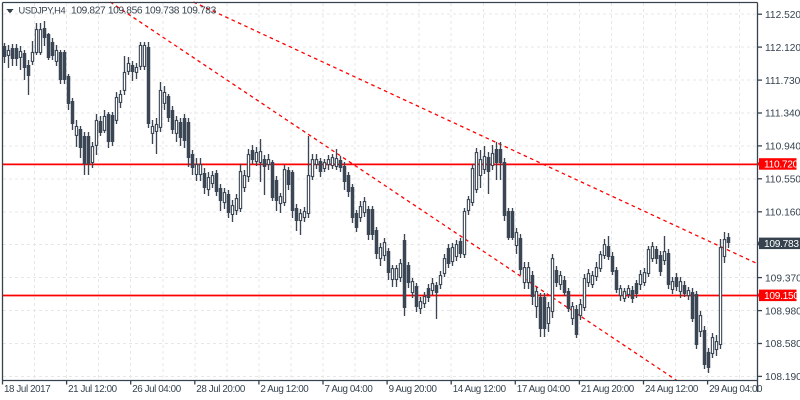 This screenshot has height=400, width=800. What do you see at coordinates (782, 278) in the screenshot?
I see `svg-text: 109.370` at bounding box center [782, 278].